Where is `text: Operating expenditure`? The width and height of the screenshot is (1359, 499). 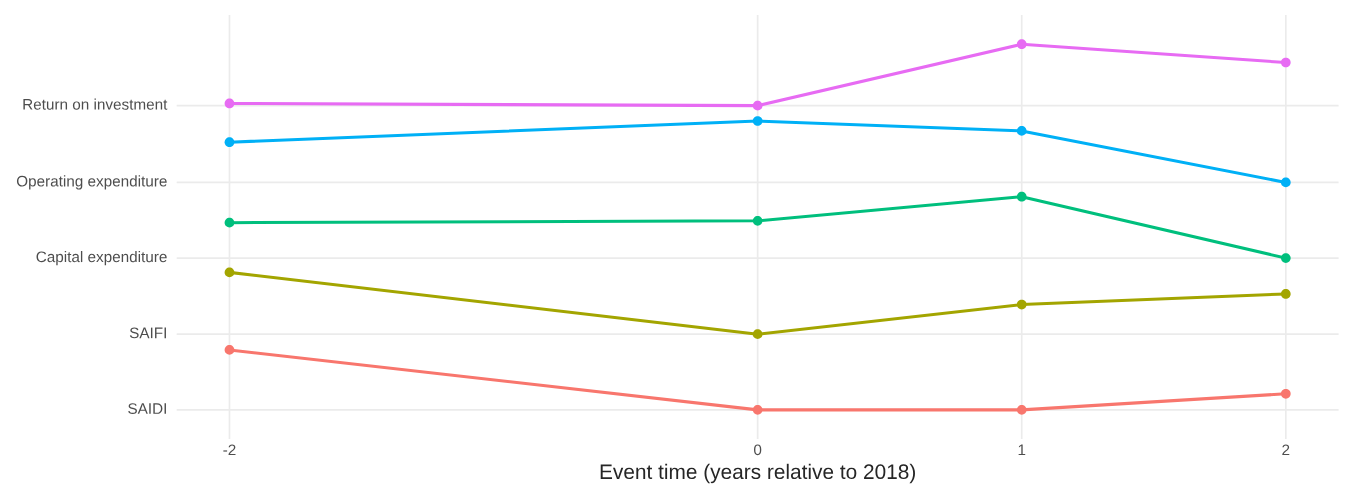 text: Operating expenditure is located at coordinates (91, 182).